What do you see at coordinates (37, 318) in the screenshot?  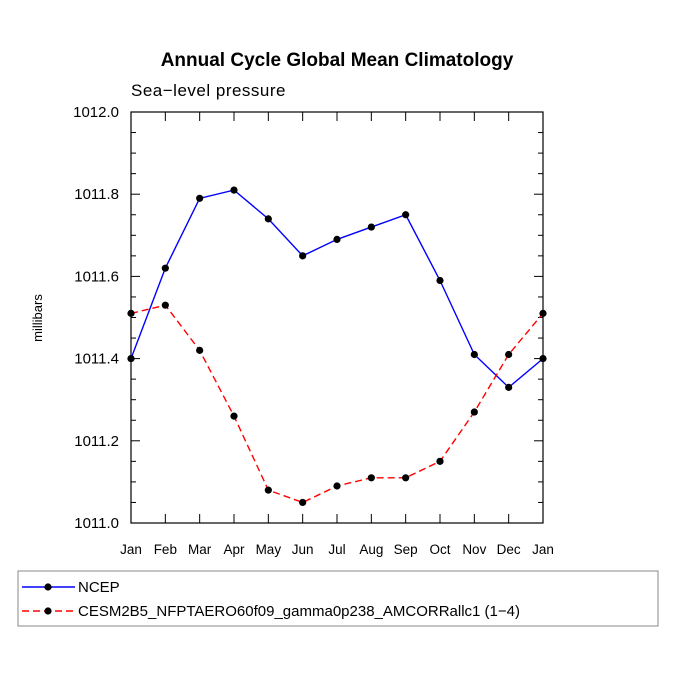 I see `y-axis-label: millibars` at bounding box center [37, 318].